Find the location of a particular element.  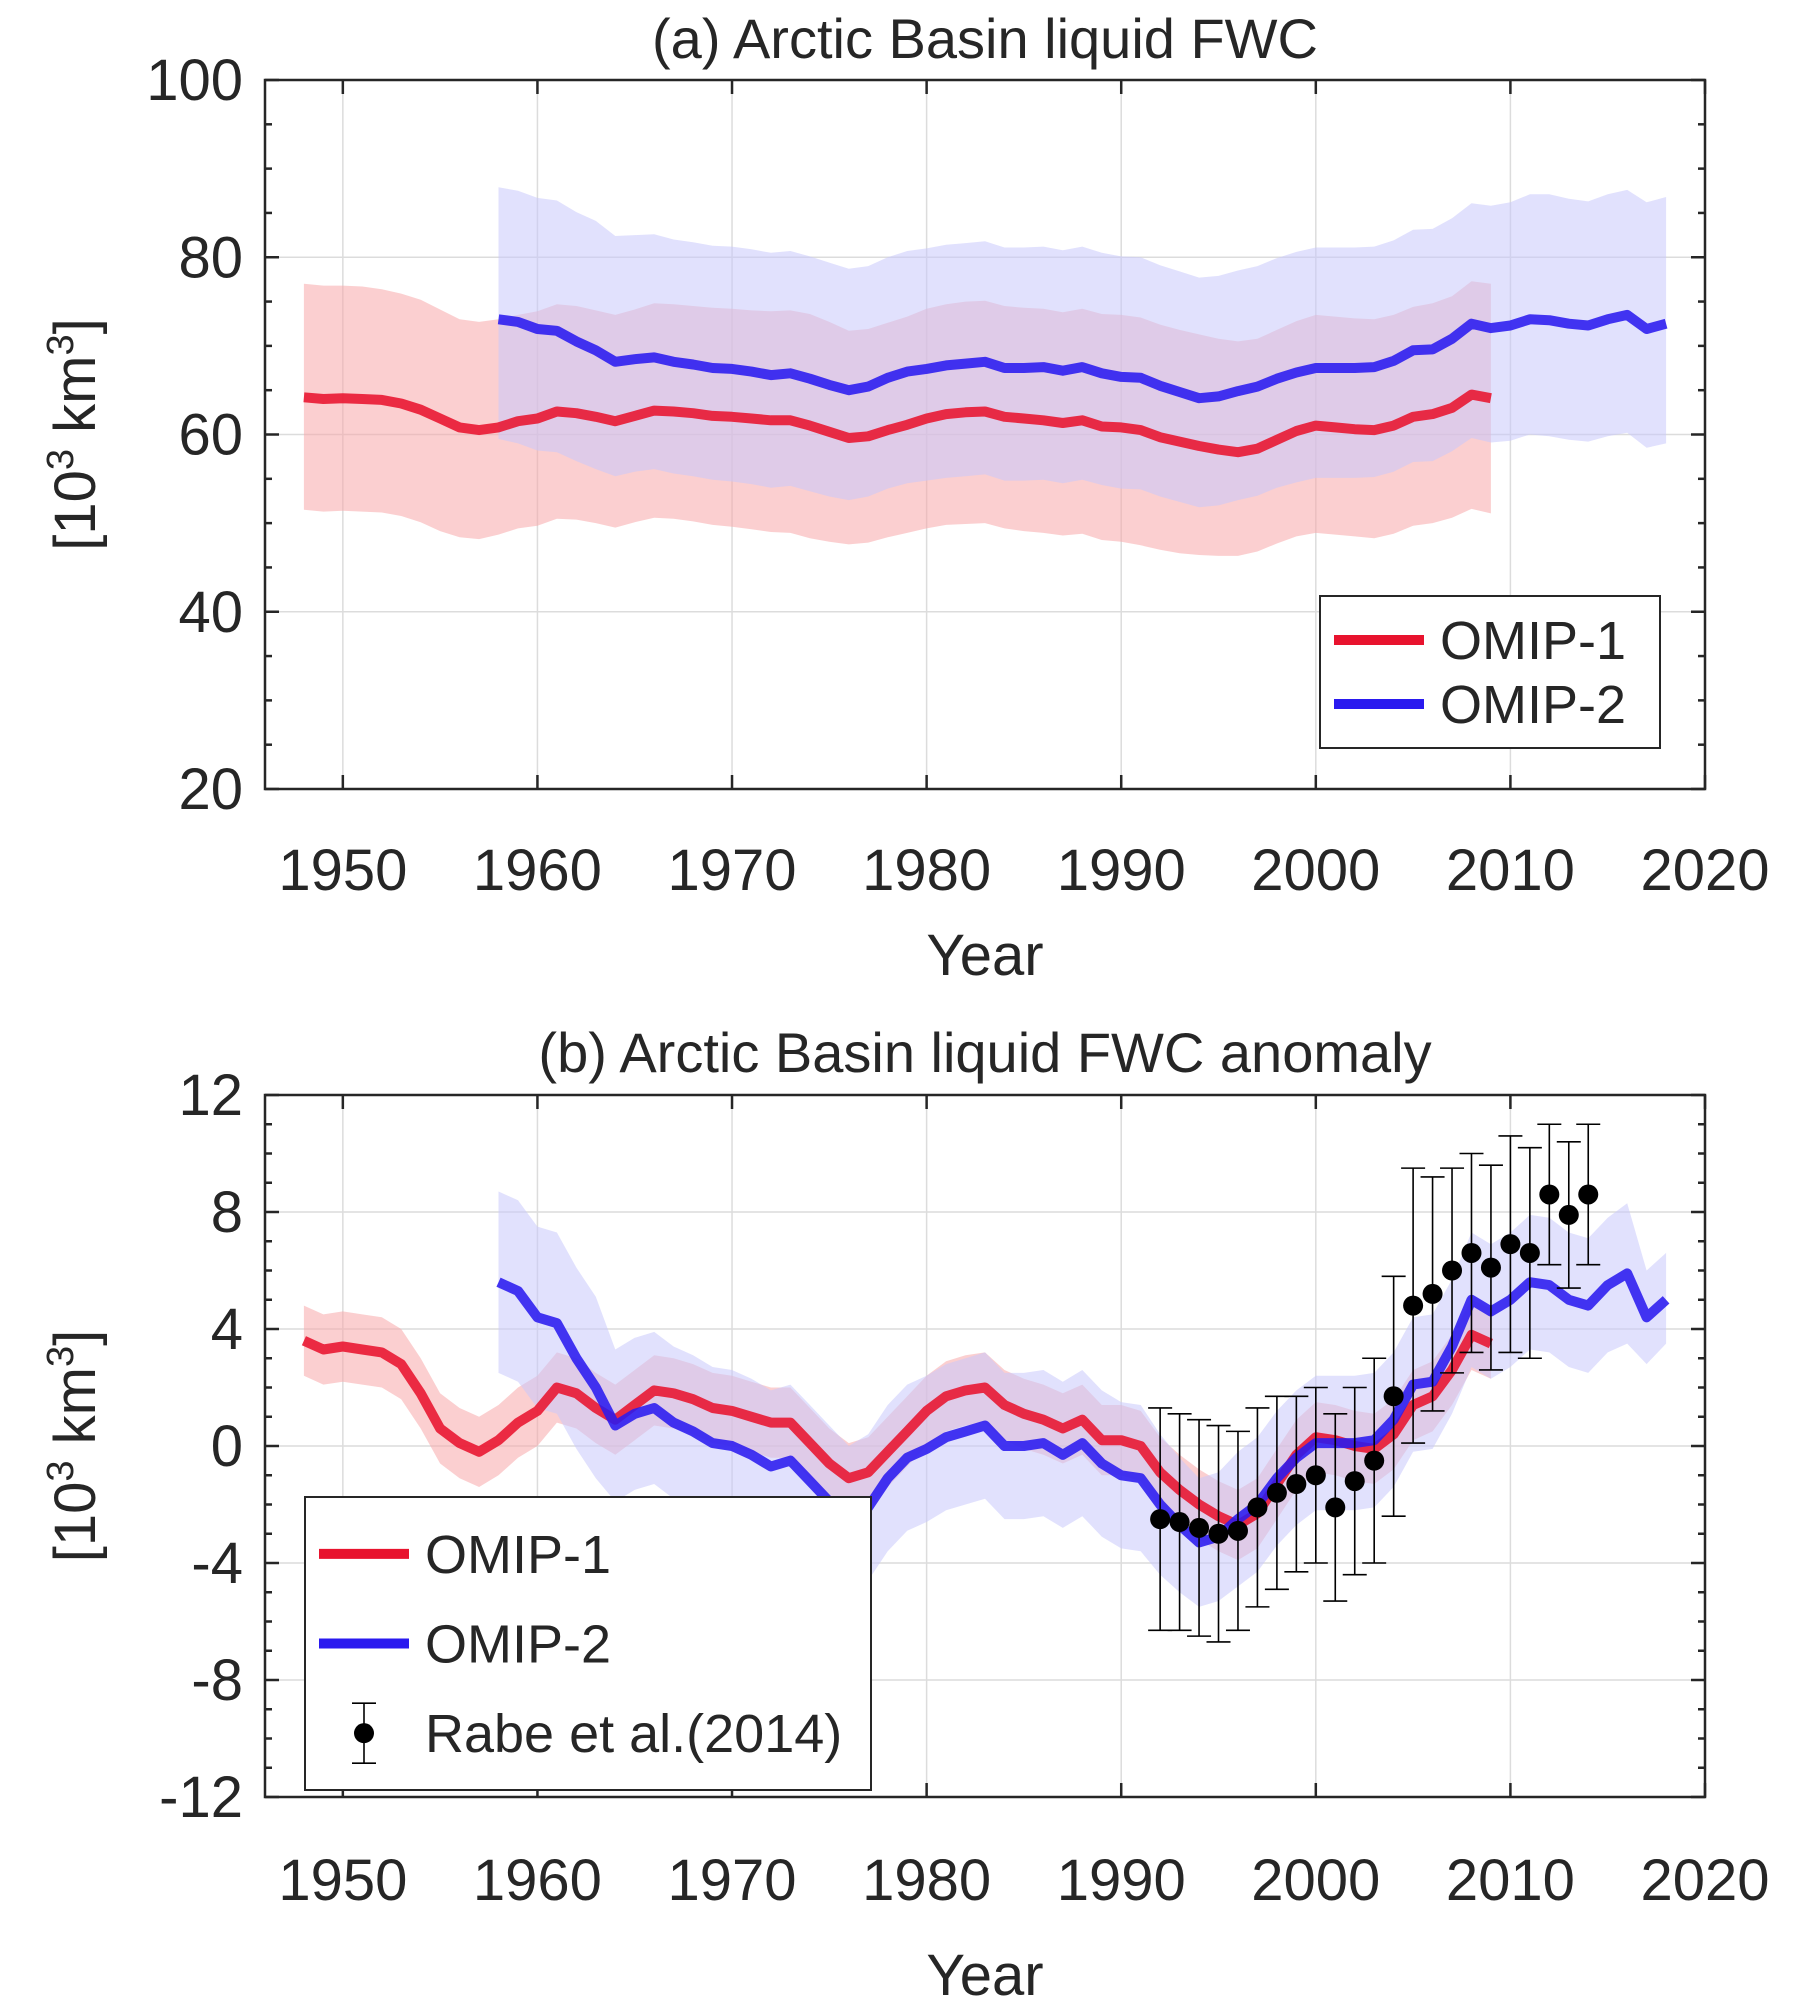

y-tick-label: 0 is located at coordinates (227, 1446).